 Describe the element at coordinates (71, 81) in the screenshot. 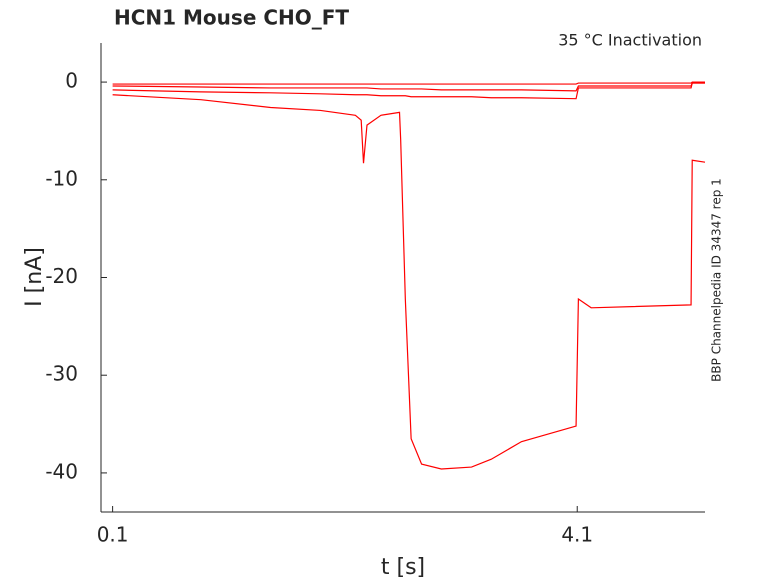

I see `y-tick-label: 0` at that location.